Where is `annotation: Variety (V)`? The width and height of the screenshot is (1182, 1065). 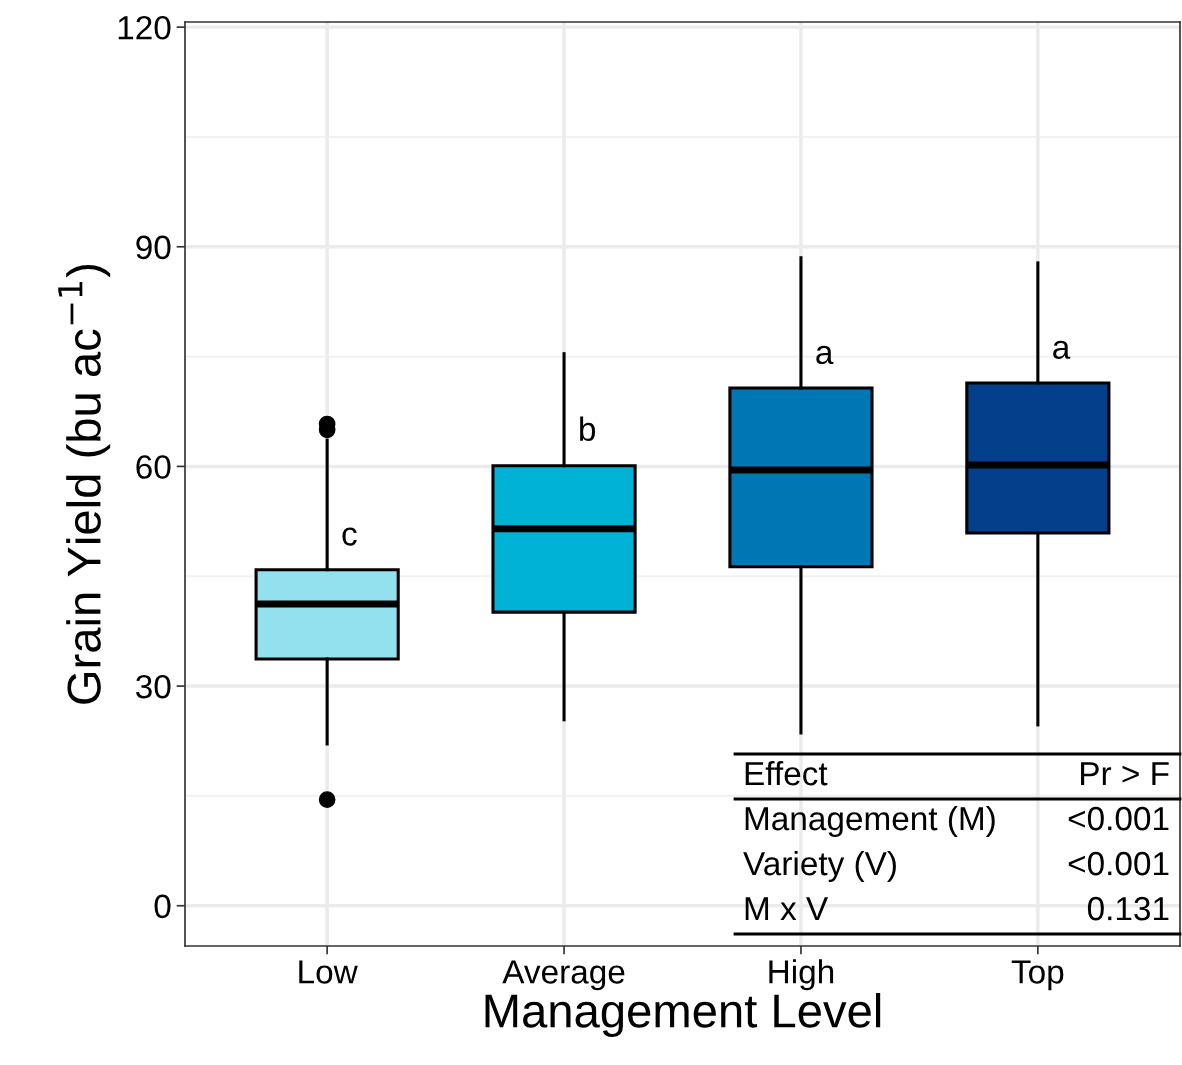 annotation: Variety (V) is located at coordinates (819, 866).